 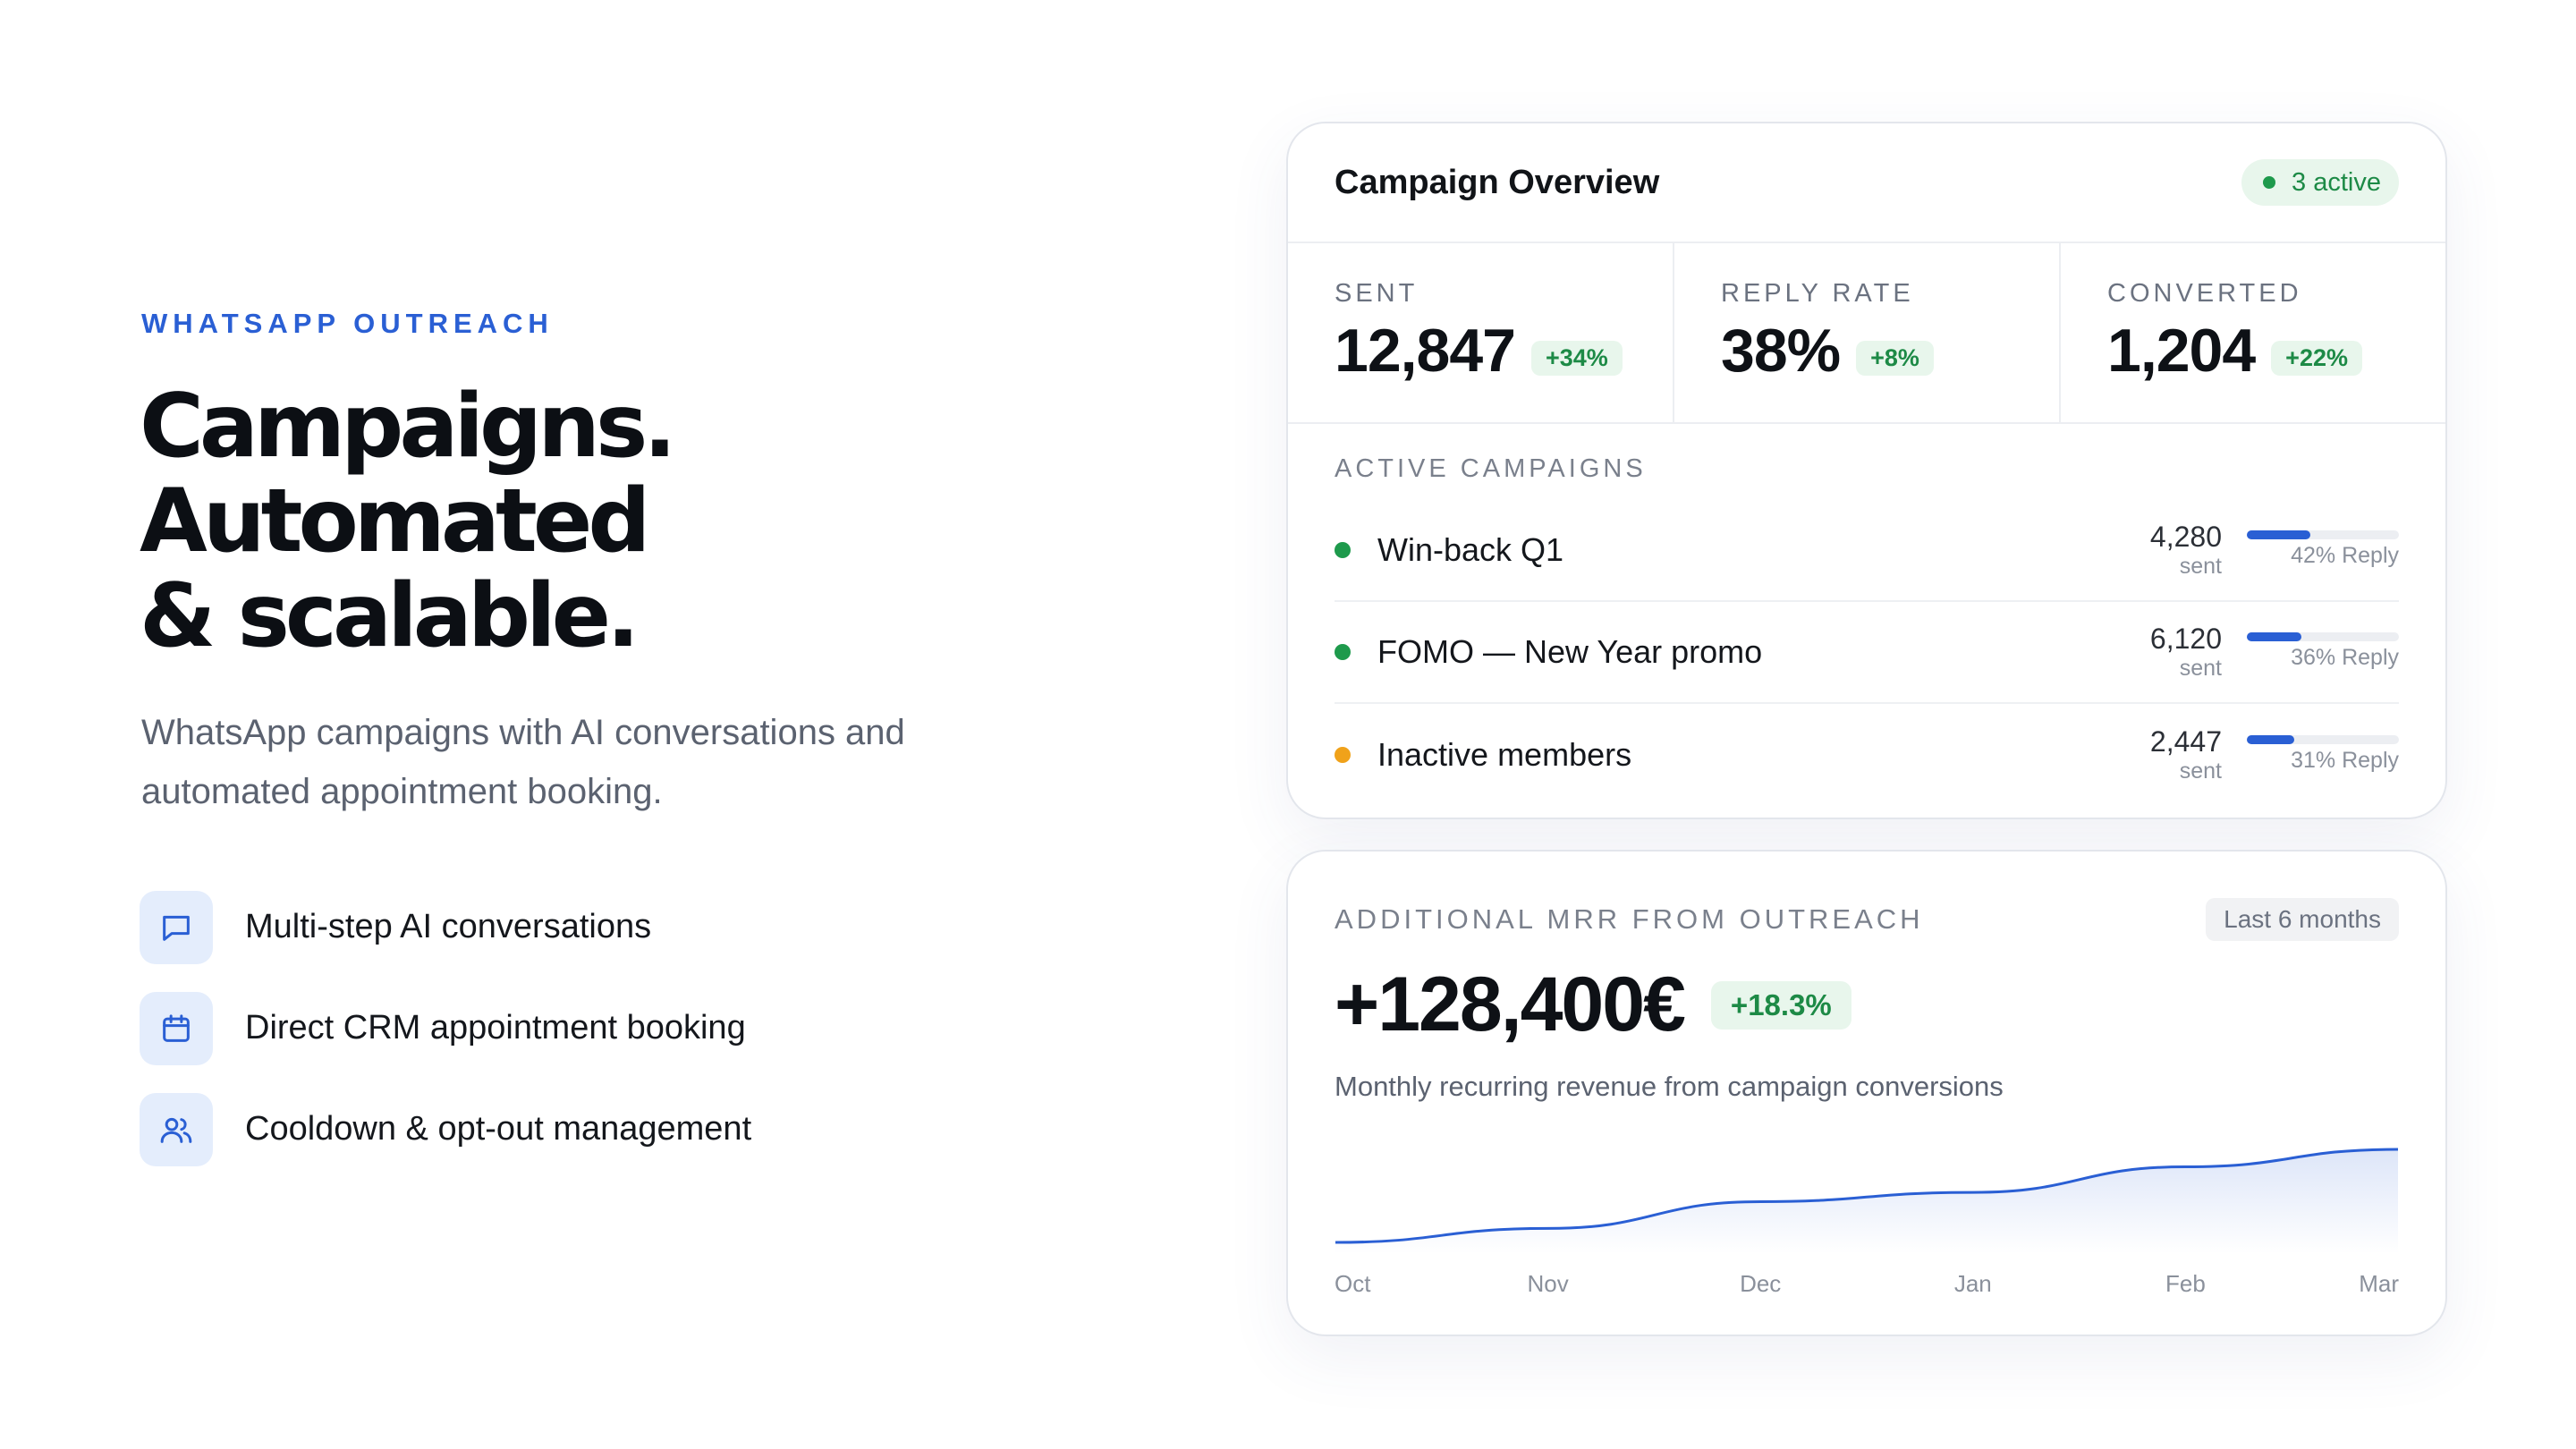 I want to click on stat-delta-badge: +8%, so click(x=1895, y=358).